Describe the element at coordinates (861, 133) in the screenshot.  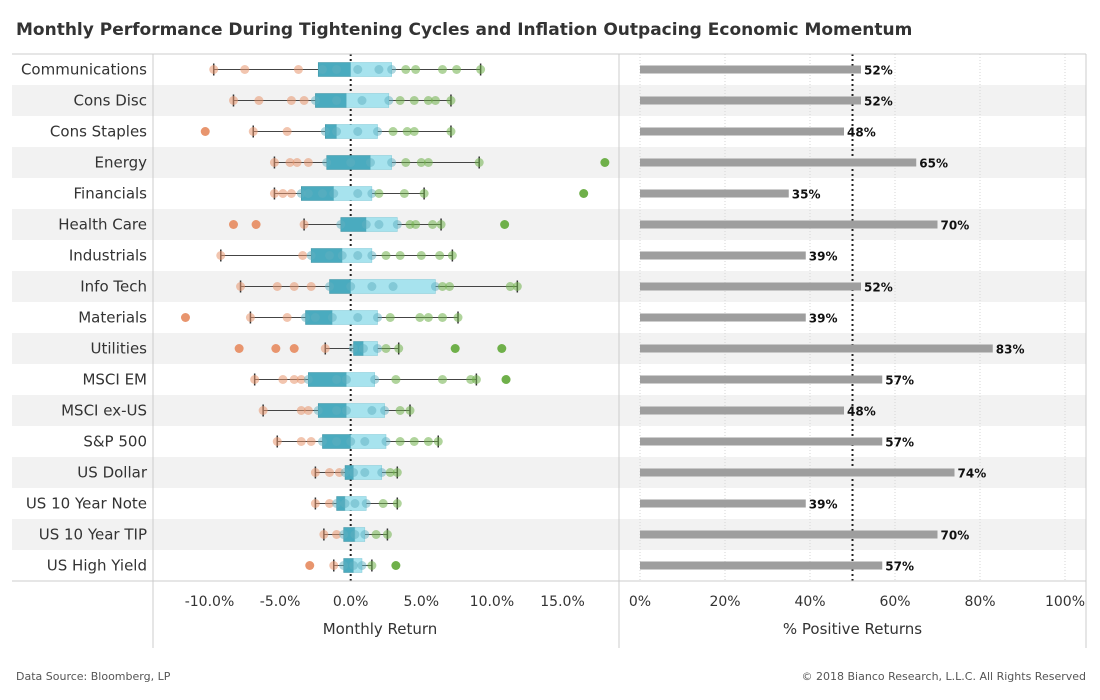
I see `bar-data-label: 48%` at that location.